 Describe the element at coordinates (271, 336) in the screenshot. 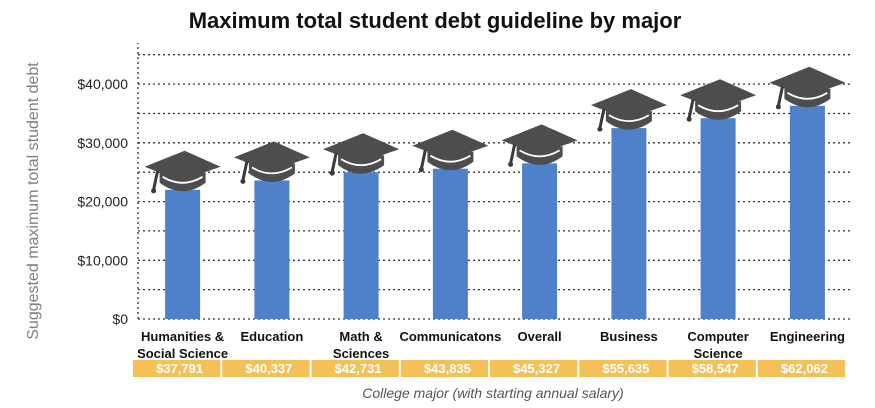

I see `category-label: Education` at that location.